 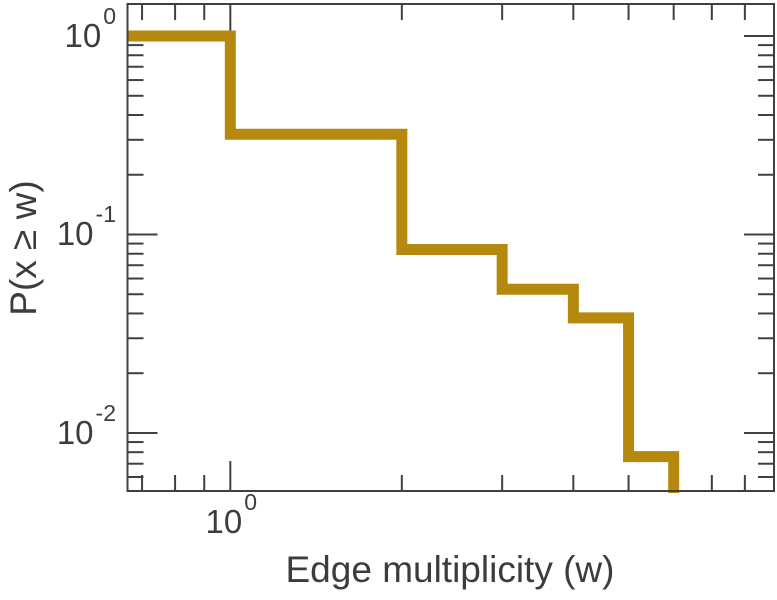 I want to click on y-tick-label-1e-2: 10-2, so click(x=58, y=427).